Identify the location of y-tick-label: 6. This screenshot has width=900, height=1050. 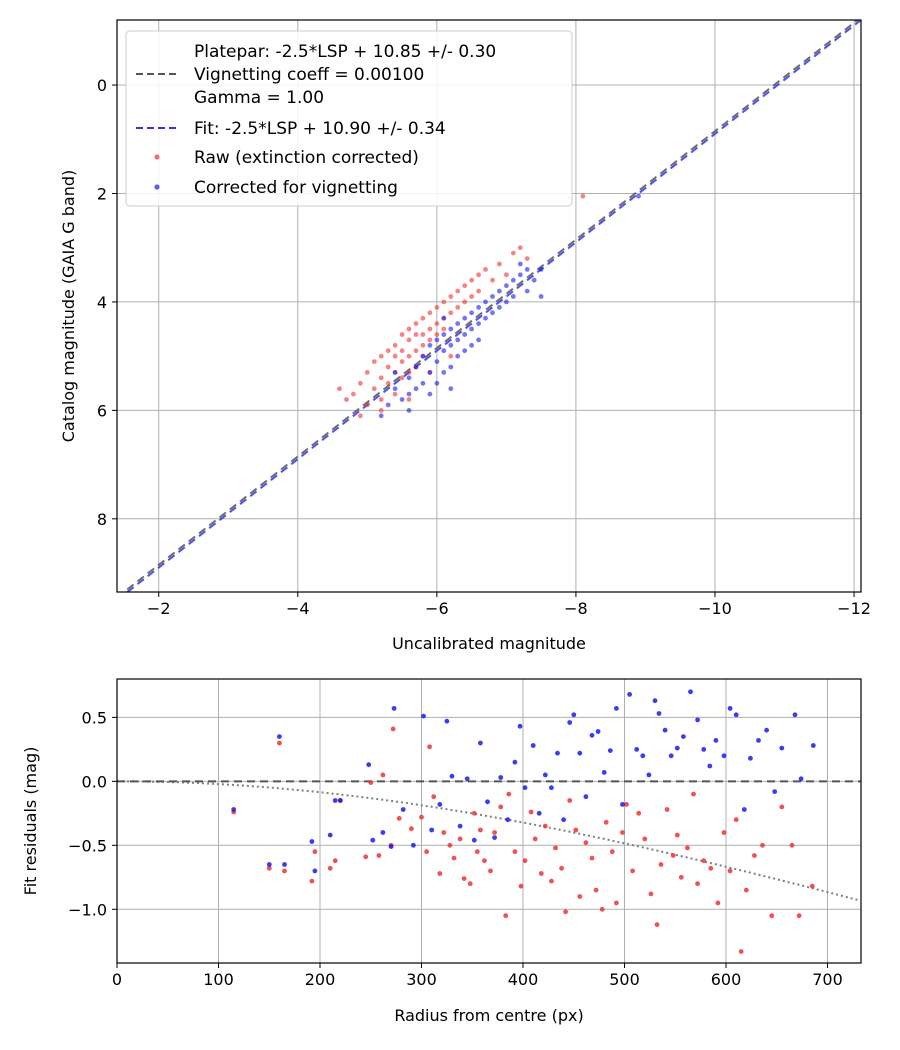
(102, 410).